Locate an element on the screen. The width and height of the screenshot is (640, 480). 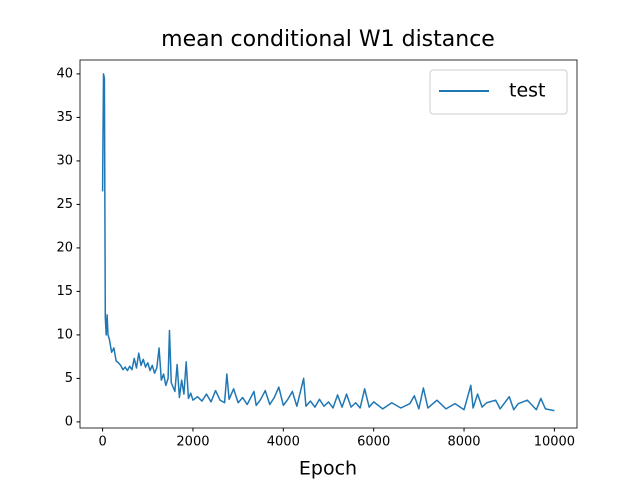
y-tick-label: 10 is located at coordinates (64, 334).